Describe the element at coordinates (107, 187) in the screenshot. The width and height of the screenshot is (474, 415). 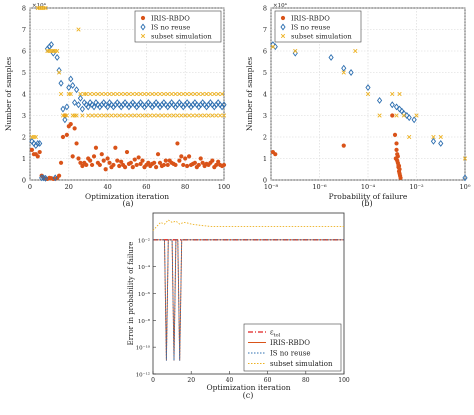
I see `x-tick-label: 40` at that location.